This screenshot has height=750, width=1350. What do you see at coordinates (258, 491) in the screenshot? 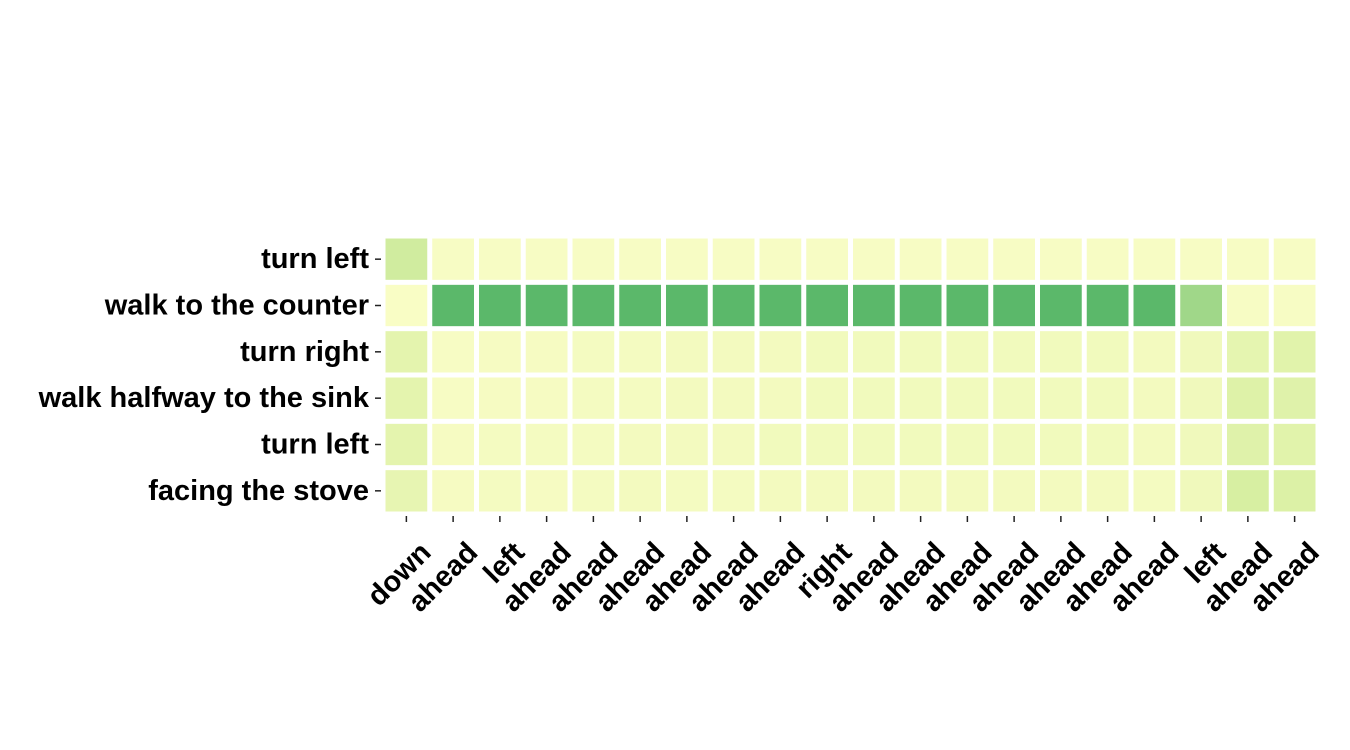
I see `y-tick-label: facing the stove` at bounding box center [258, 491].